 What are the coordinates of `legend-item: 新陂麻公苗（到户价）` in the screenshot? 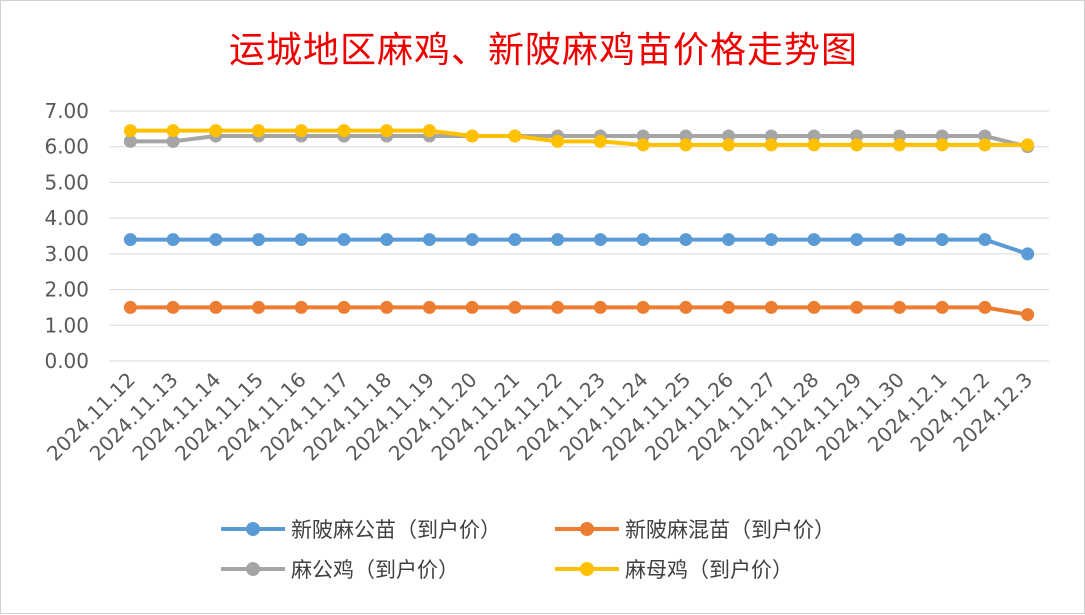 It's located at (360, 529).